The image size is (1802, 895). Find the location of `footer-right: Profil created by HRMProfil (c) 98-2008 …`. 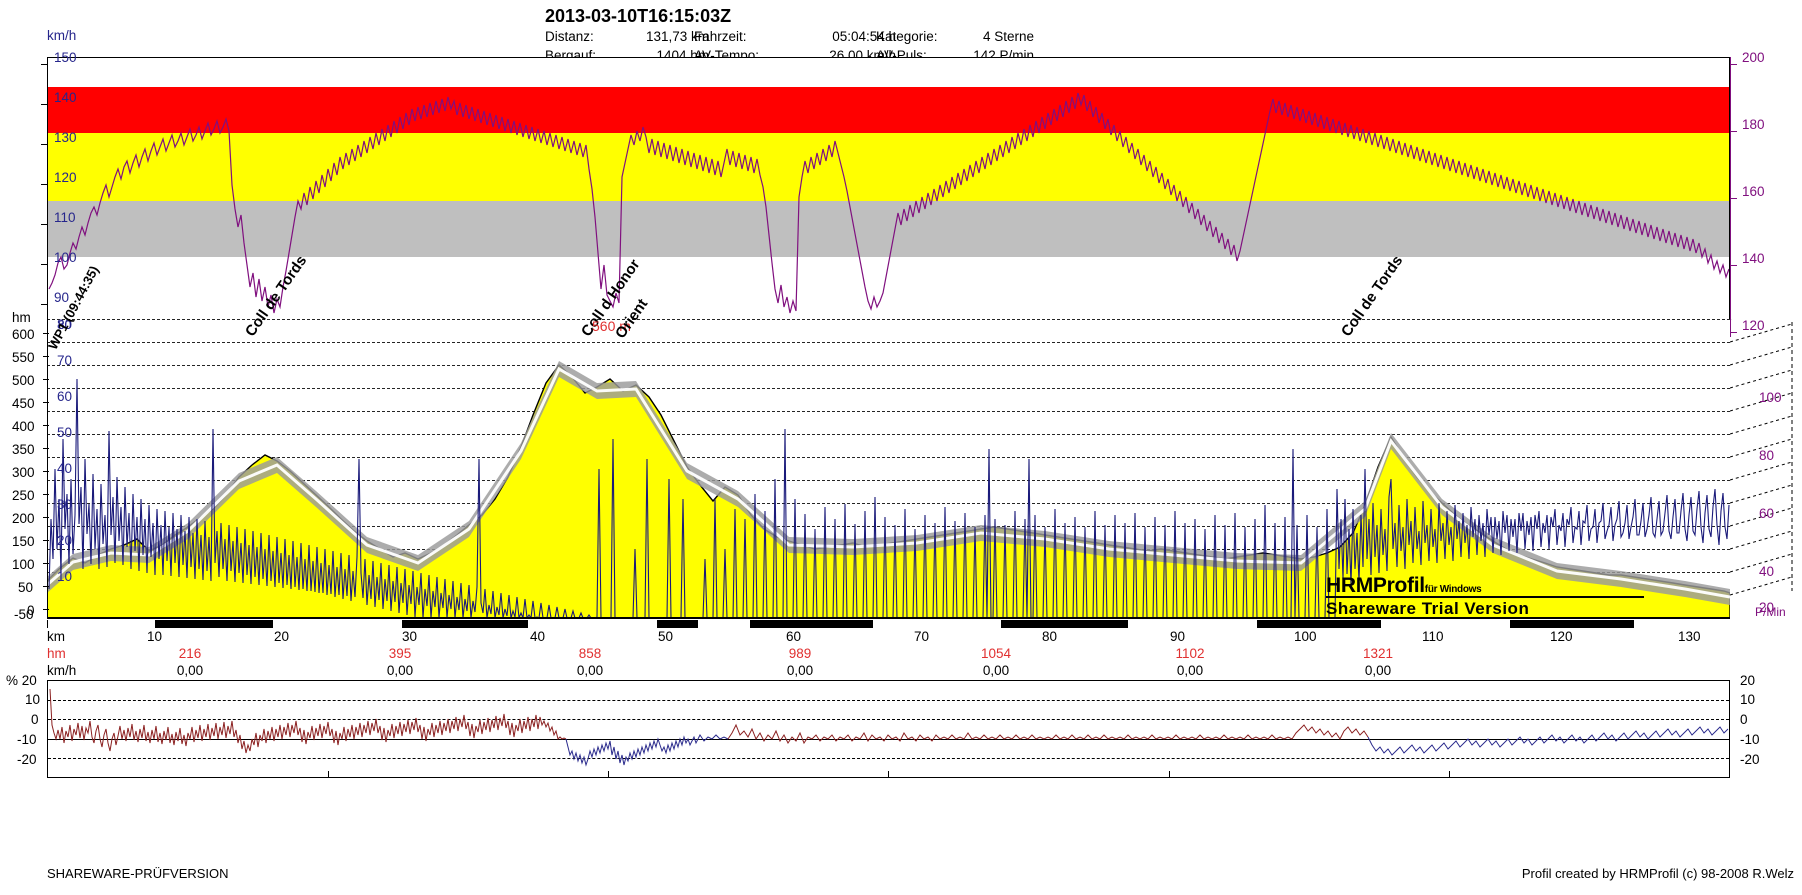

footer-right: Profil created by HRMProfil (c) 98-2008 … is located at coordinates (1657, 873).